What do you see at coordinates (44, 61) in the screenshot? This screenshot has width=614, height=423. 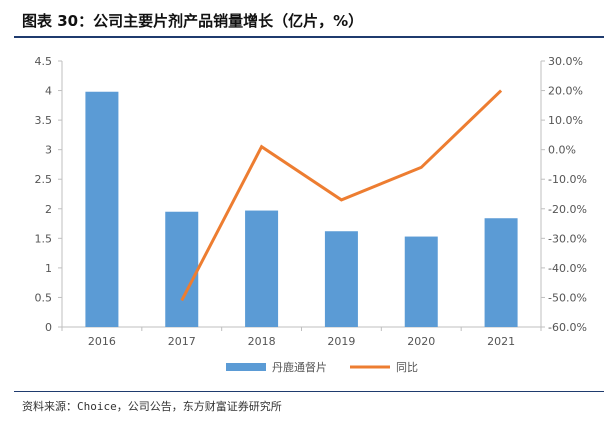 I see `y-left-tick-label: 4.5` at bounding box center [44, 61].